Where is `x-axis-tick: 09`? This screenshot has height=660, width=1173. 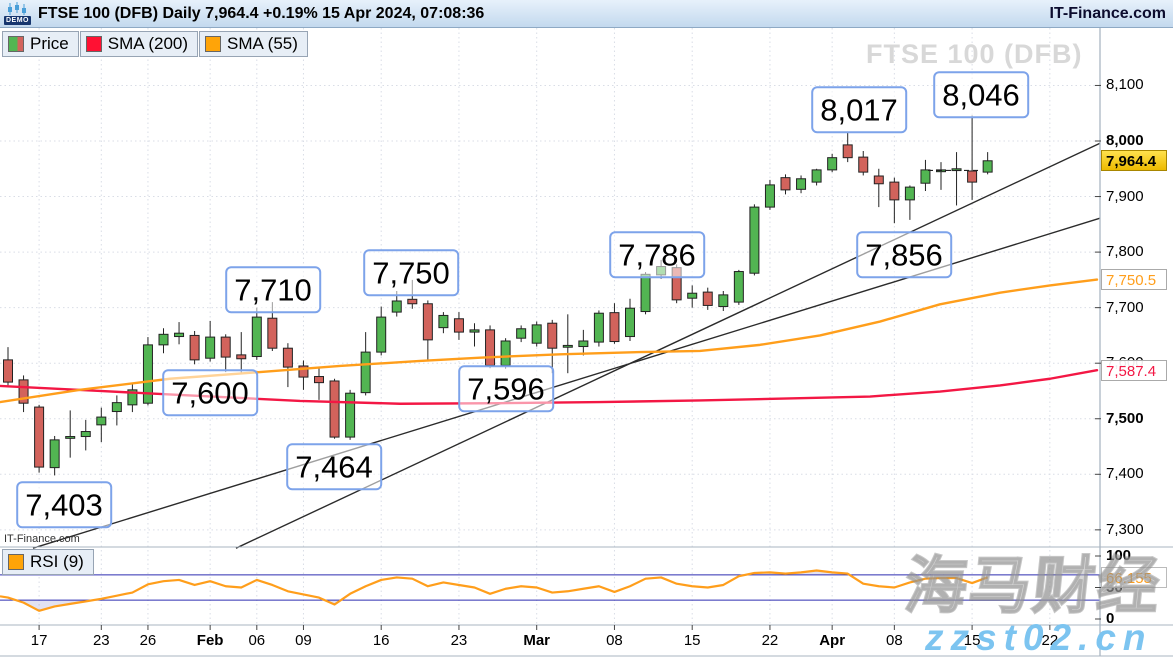
x-axis-tick: 09 is located at coordinates (303, 640).